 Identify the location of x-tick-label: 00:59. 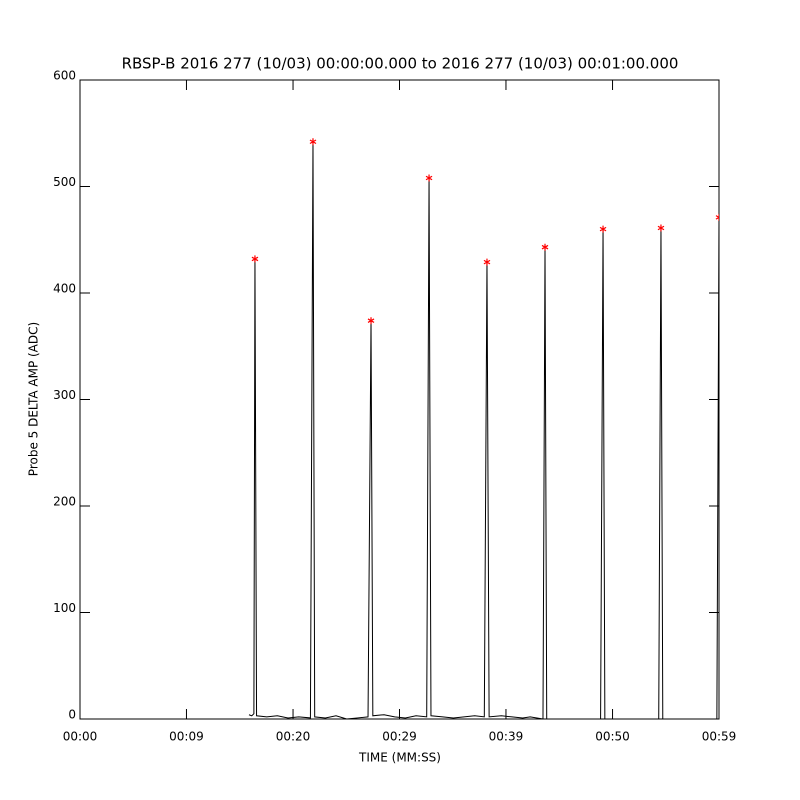
(719, 737).